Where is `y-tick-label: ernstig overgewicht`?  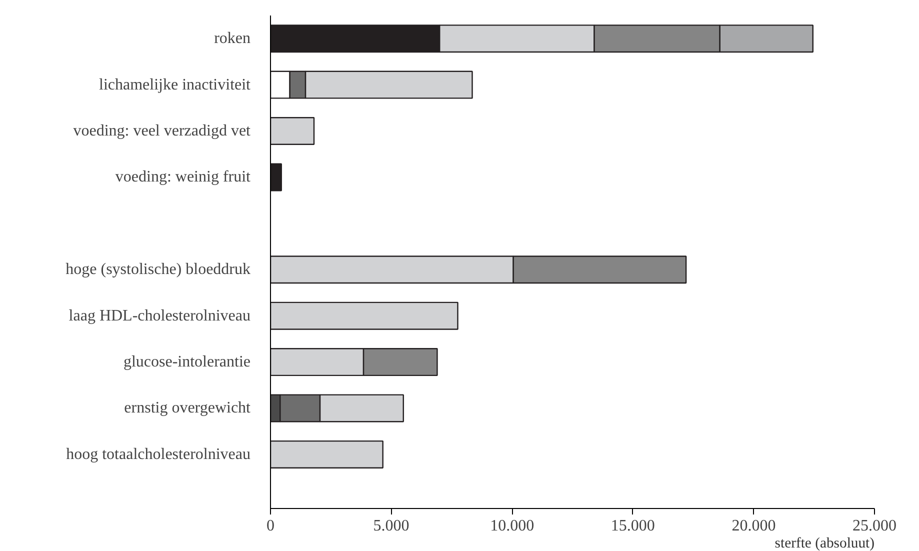
y-tick-label: ernstig overgewicht is located at coordinates (188, 408).